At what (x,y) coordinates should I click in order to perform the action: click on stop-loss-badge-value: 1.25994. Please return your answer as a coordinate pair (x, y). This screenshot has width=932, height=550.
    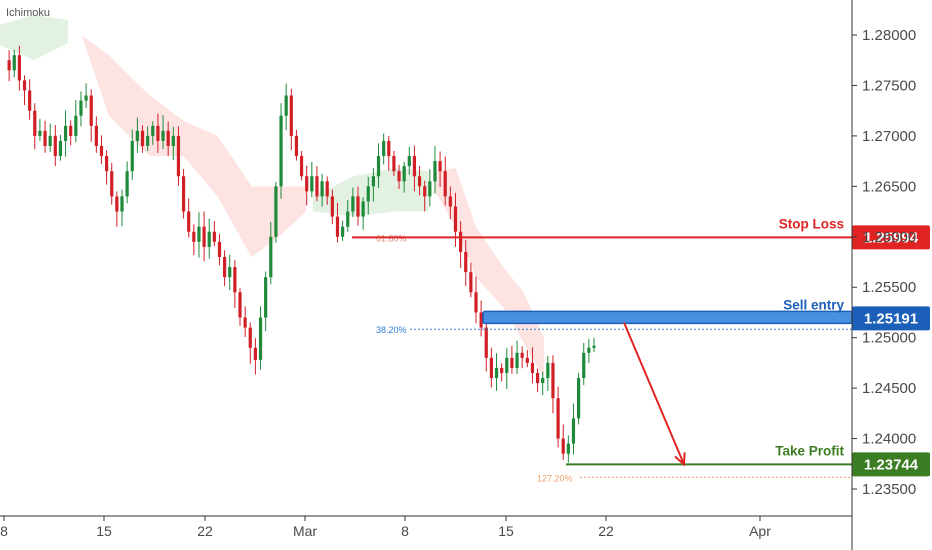
    Looking at the image, I should click on (891, 237).